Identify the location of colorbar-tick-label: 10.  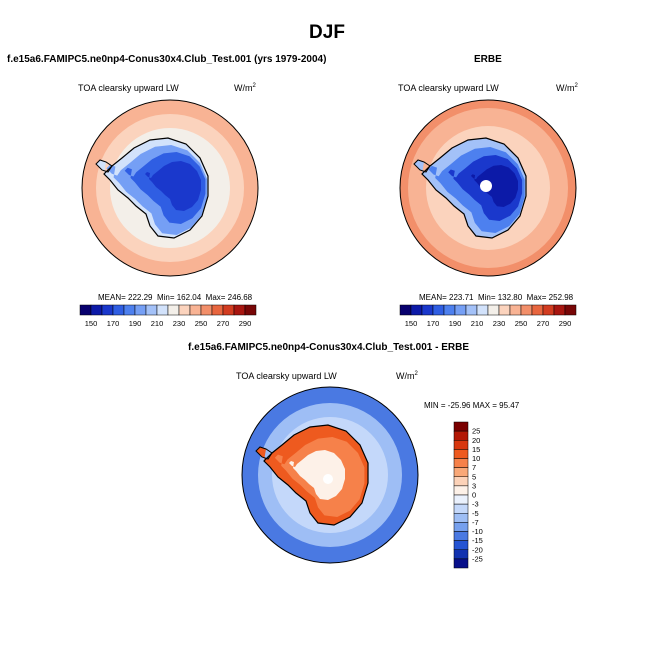
(476, 458).